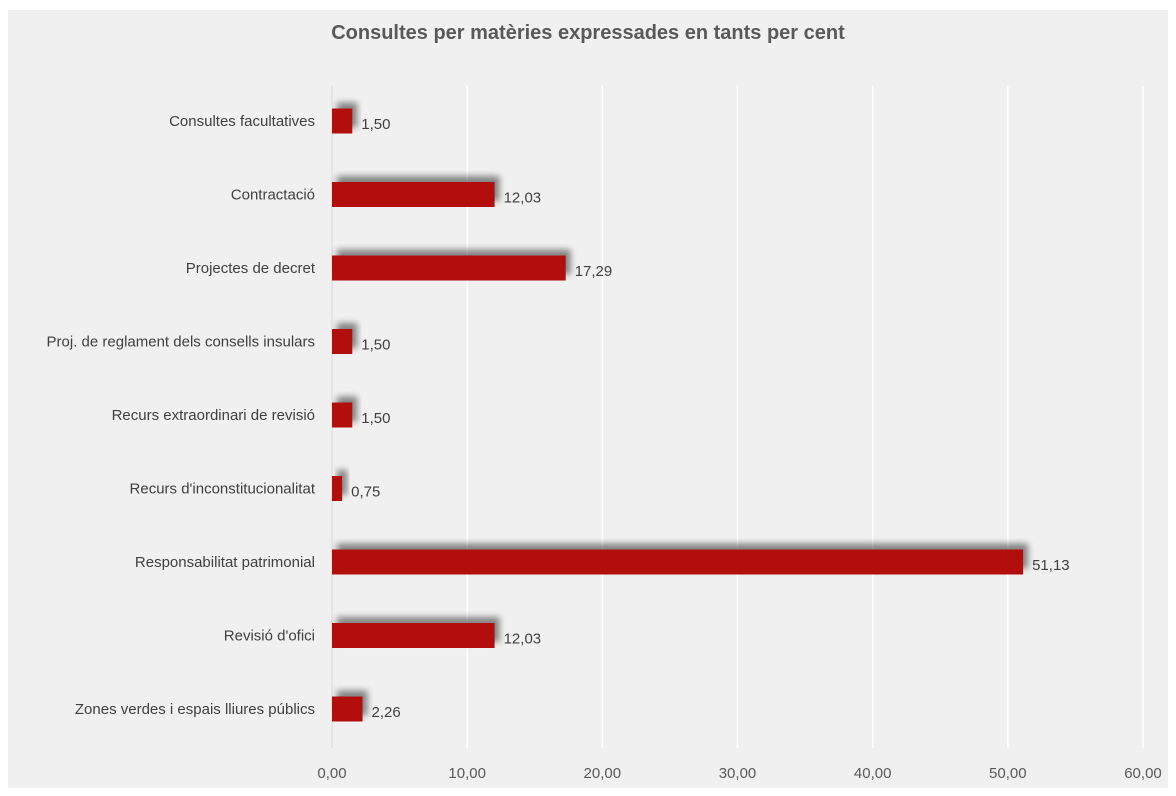 The height and width of the screenshot is (796, 1176). Describe the element at coordinates (1051, 565) in the screenshot. I see `data-label: 51,13` at that location.